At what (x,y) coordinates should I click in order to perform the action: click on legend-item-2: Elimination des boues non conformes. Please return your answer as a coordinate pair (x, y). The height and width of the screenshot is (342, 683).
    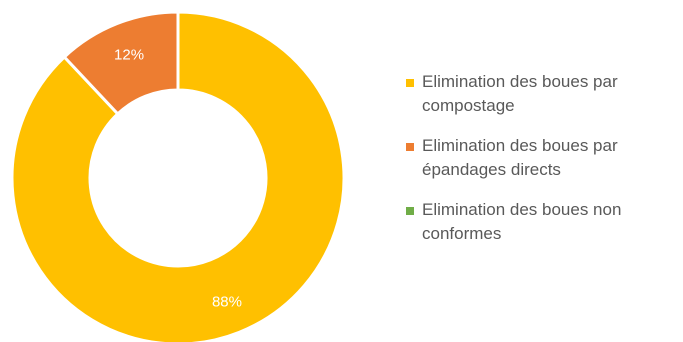
    Looking at the image, I should click on (544, 222).